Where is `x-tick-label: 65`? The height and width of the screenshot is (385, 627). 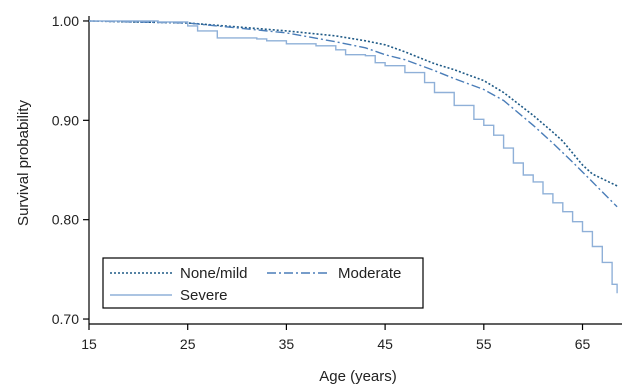
x-tick-label: 65 is located at coordinates (583, 344).